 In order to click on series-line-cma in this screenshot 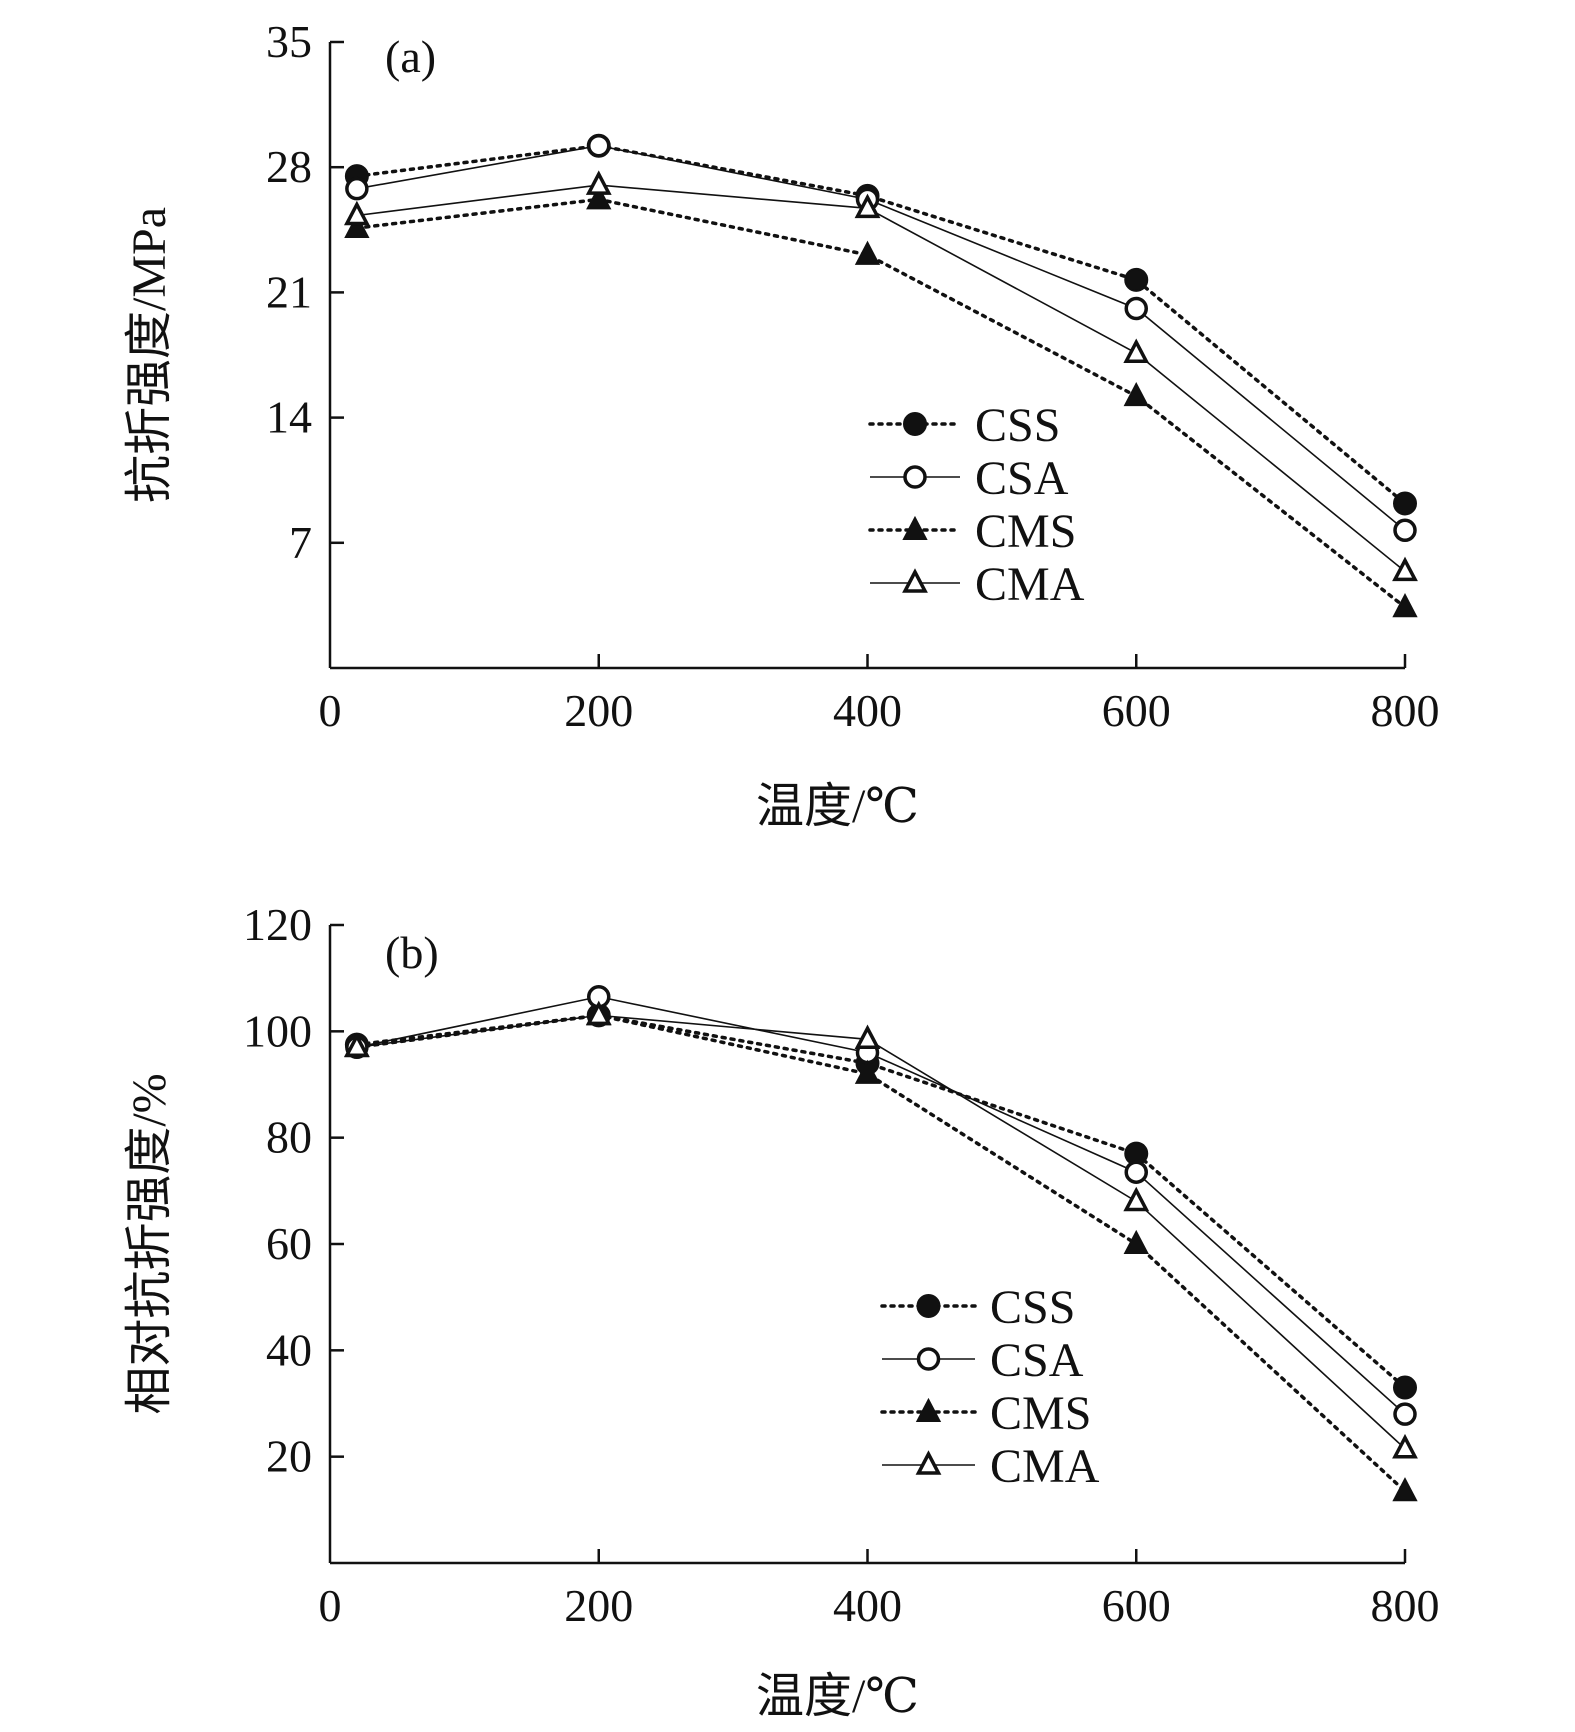, I will do `click(881, 378)`.